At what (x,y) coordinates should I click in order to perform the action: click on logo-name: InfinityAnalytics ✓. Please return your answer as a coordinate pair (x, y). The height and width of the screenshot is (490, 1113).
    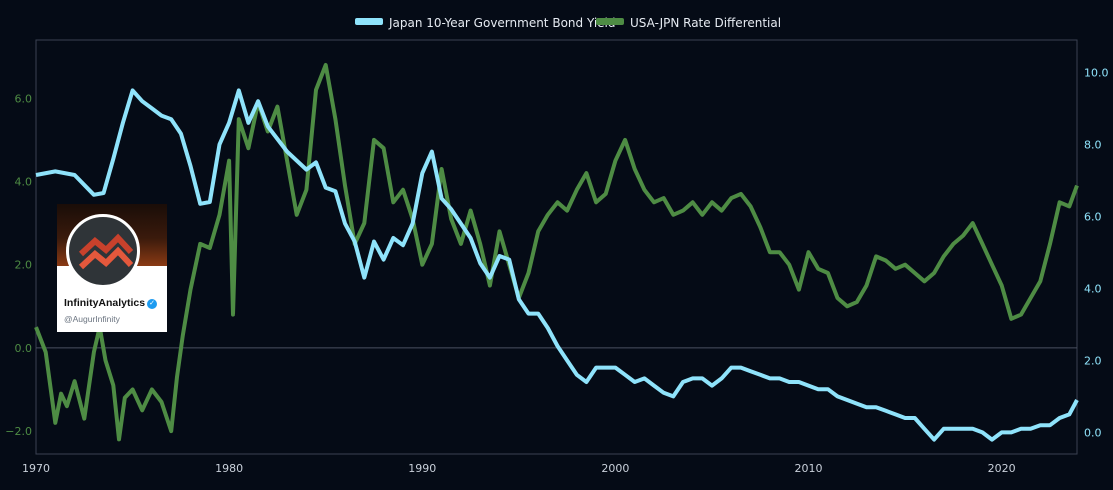
    Looking at the image, I should click on (111, 303).